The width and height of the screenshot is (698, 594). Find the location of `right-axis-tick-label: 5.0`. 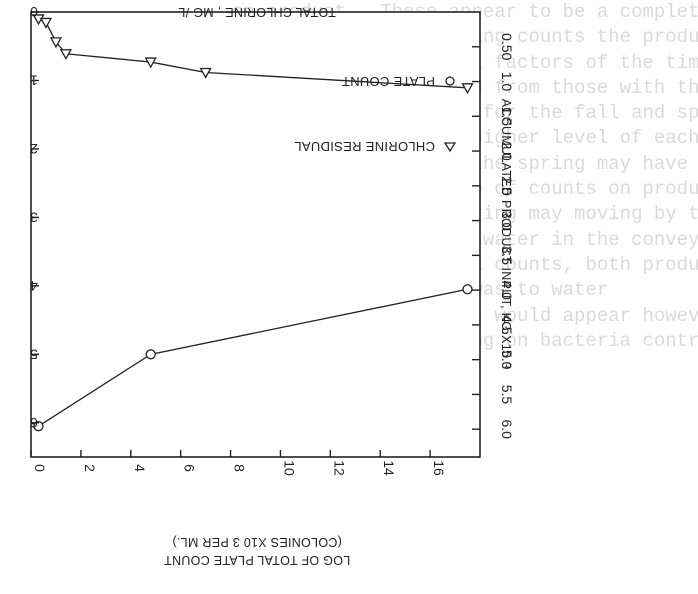

right-axis-tick-label: 5.0 is located at coordinates (507, 360).